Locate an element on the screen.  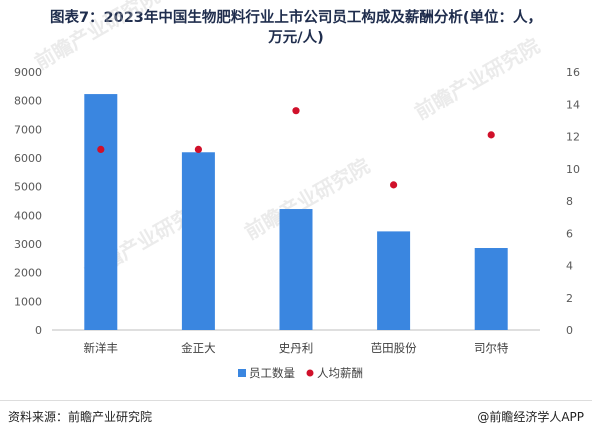
right-axis-tick-label: 14 is located at coordinates (573, 104).